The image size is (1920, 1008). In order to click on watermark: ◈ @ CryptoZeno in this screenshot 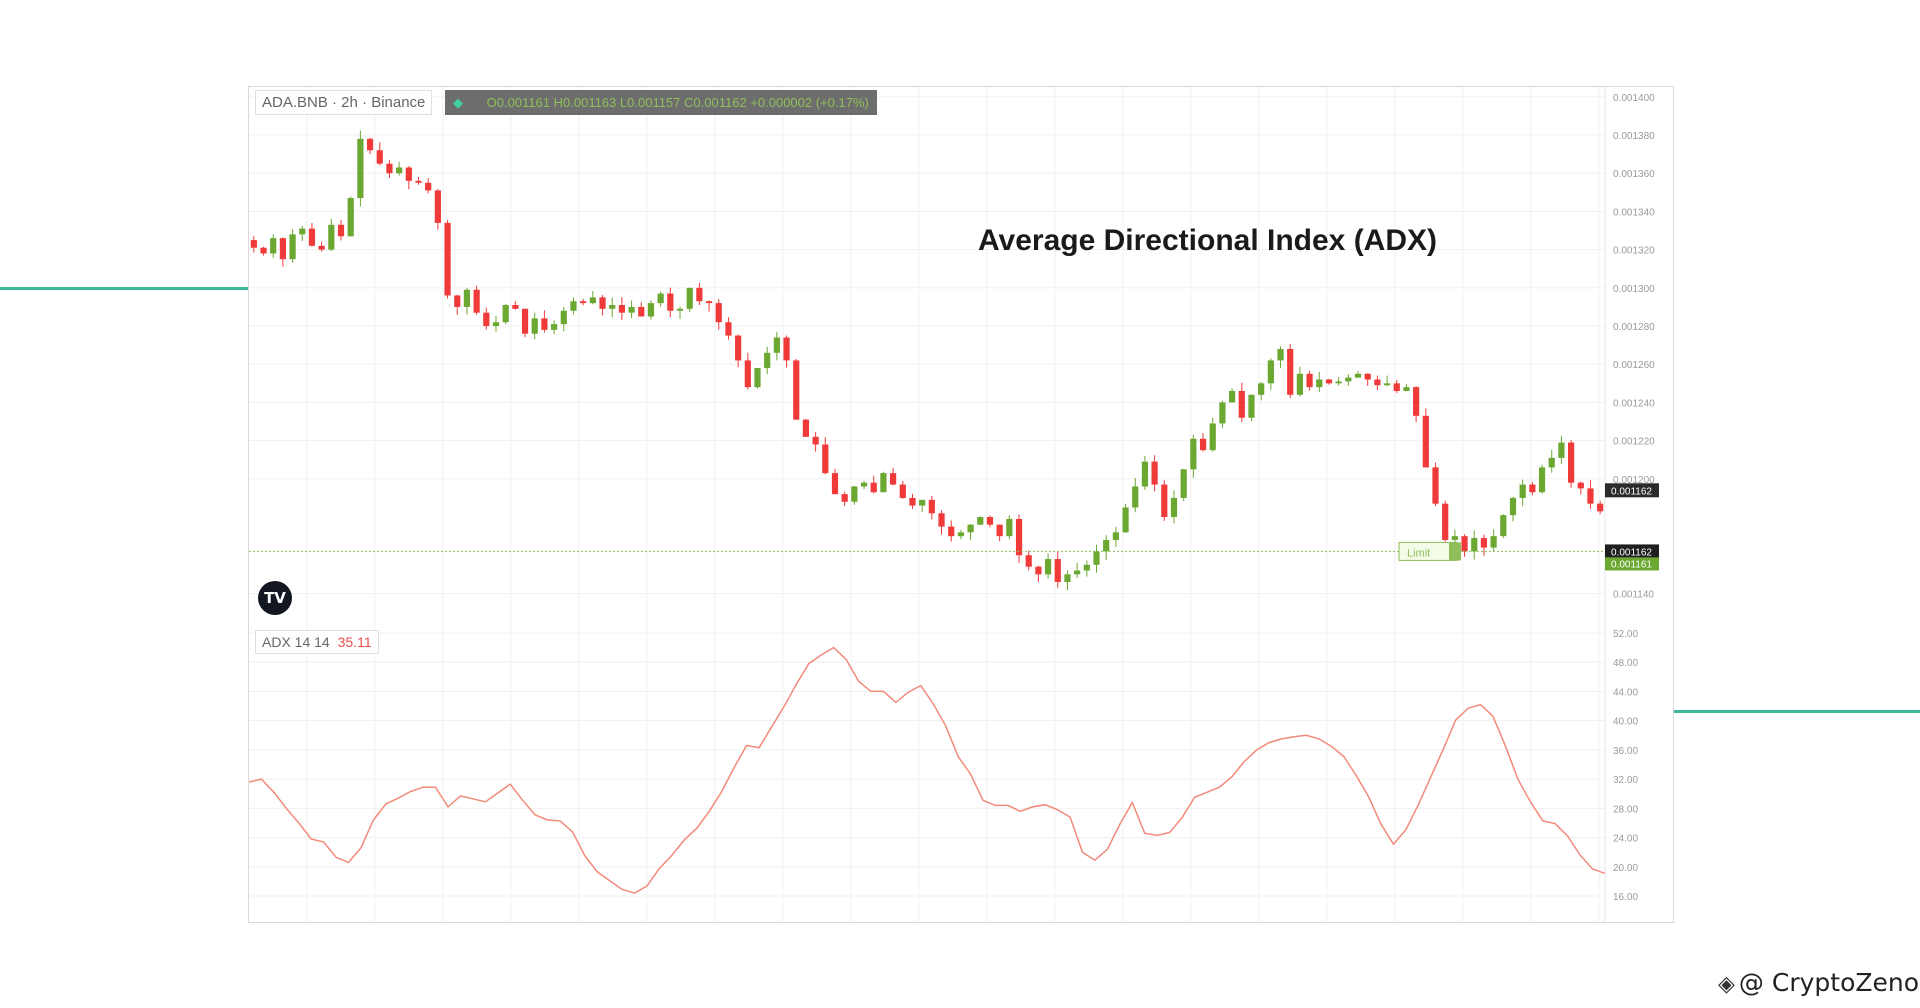, I will do `click(1818, 982)`.